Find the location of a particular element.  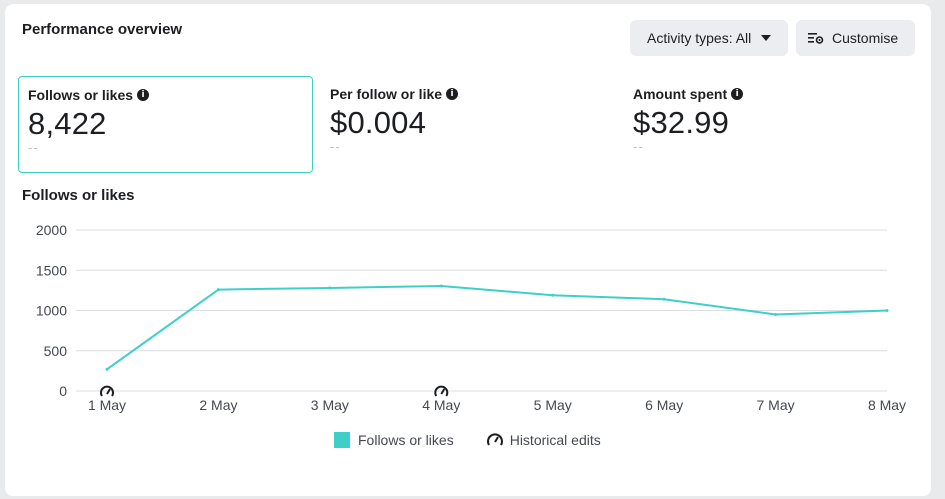

metric-label: Per follow or like is located at coordinates (386, 94).